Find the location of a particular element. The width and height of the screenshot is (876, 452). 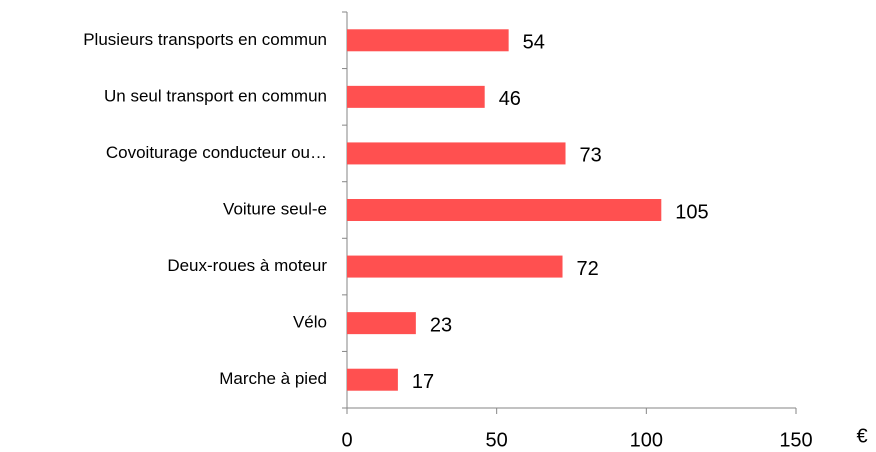

data-label: 17 is located at coordinates (423, 382).